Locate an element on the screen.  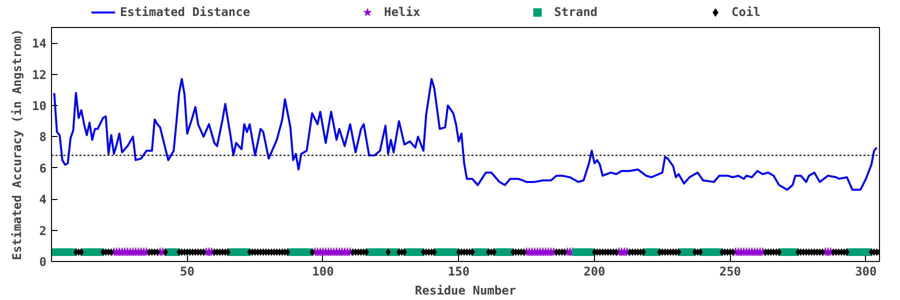
y-tick-label: 10 is located at coordinates (39, 106).